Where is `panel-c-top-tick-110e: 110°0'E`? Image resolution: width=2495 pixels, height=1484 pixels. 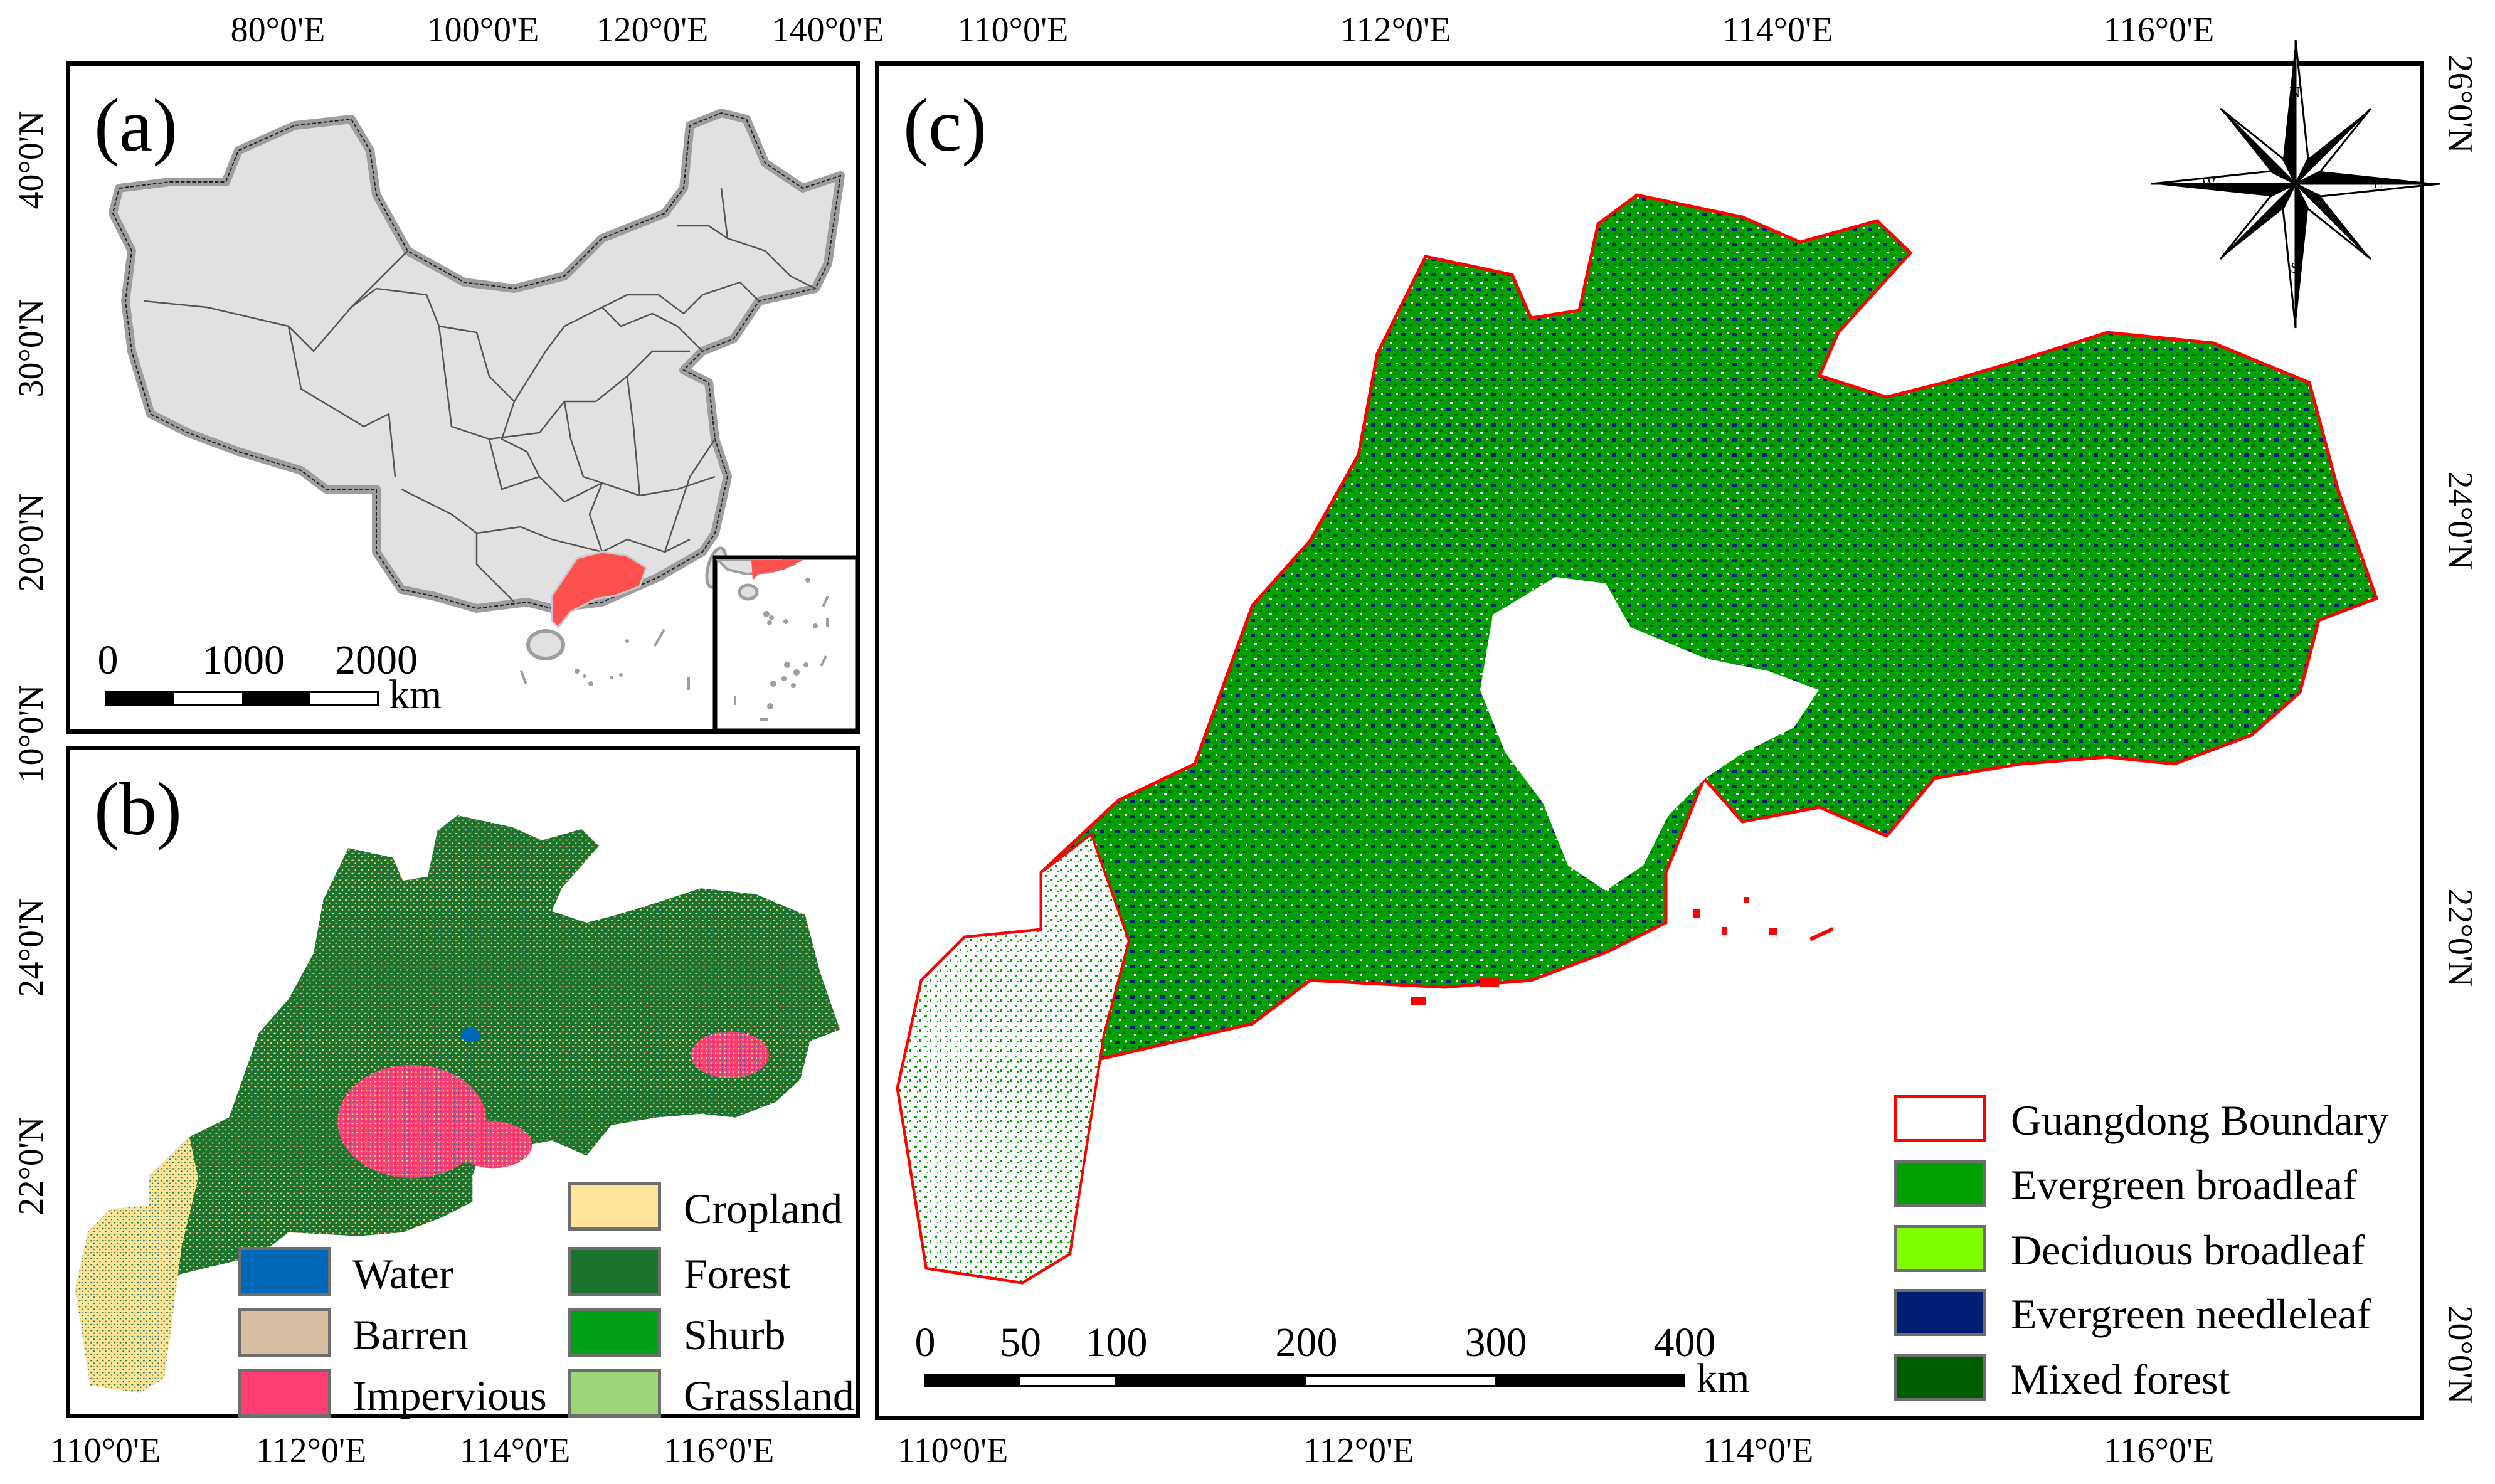 panel-c-top-tick-110e: 110°0'E is located at coordinates (1013, 30).